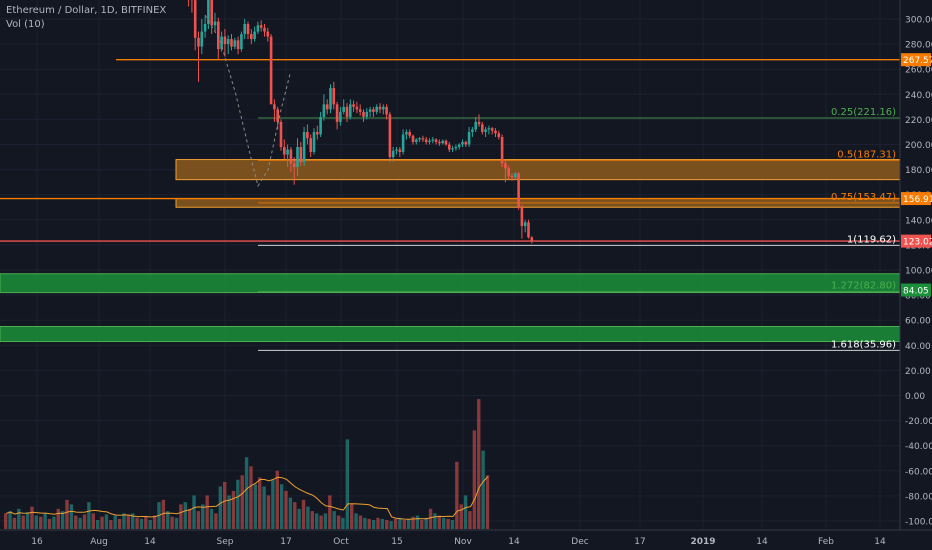 This screenshot has width=932, height=550. Describe the element at coordinates (25, 24) in the screenshot. I see `volume-indicator-label: Vol (10)` at that location.